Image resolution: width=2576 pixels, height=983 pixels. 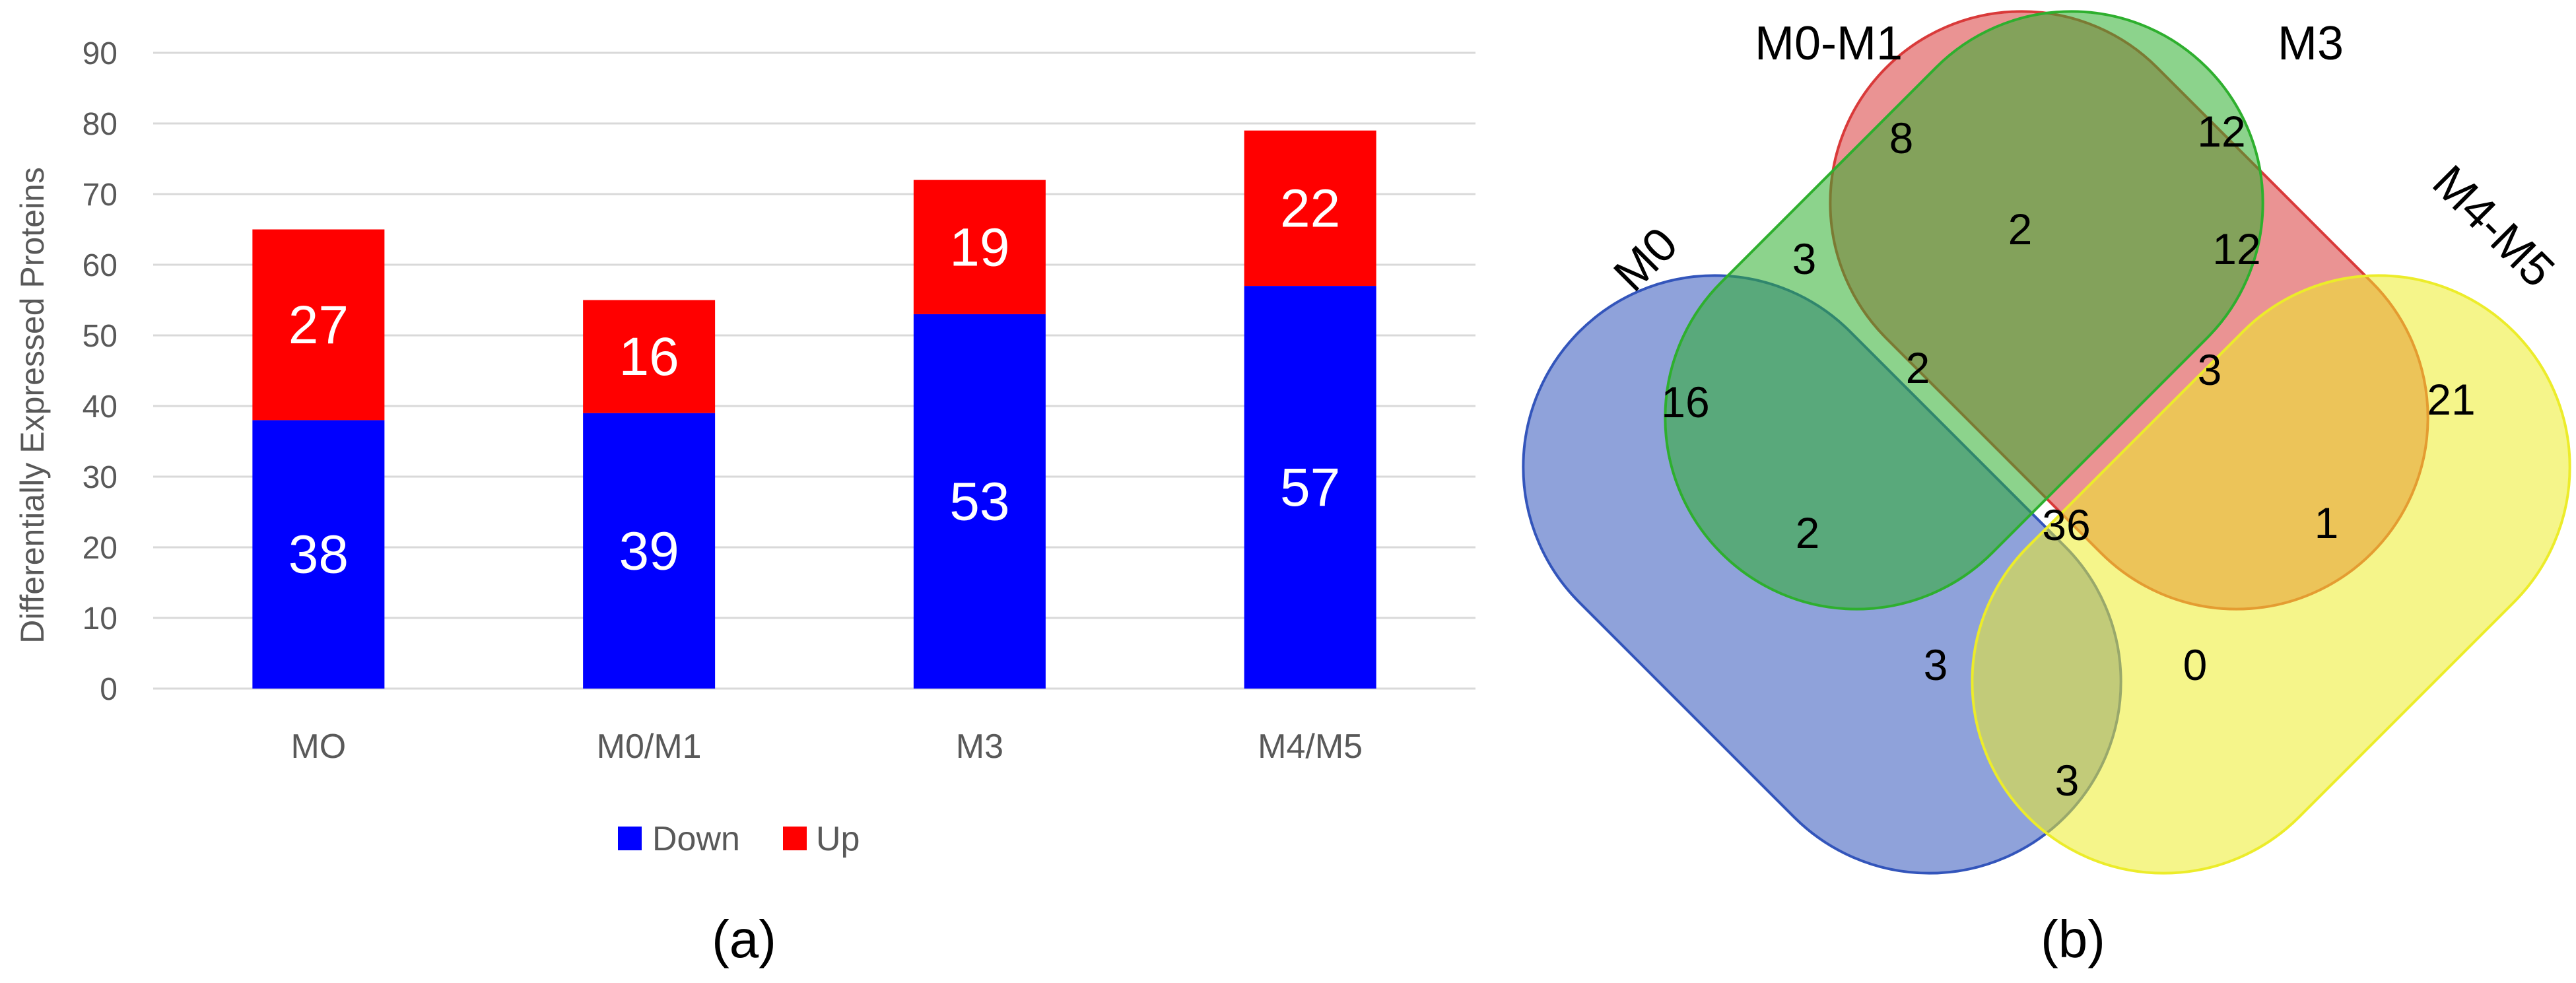 What do you see at coordinates (100, 477) in the screenshot?
I see `y-tick-label: 30` at bounding box center [100, 477].